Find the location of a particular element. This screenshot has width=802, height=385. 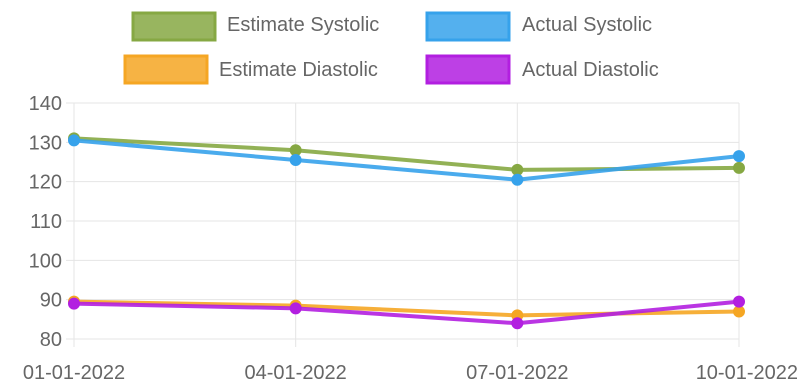

x-axis-ticks: 01-01-2022 04-01-2022 07-01-2022 10-01-2022 is located at coordinates (410, 373).